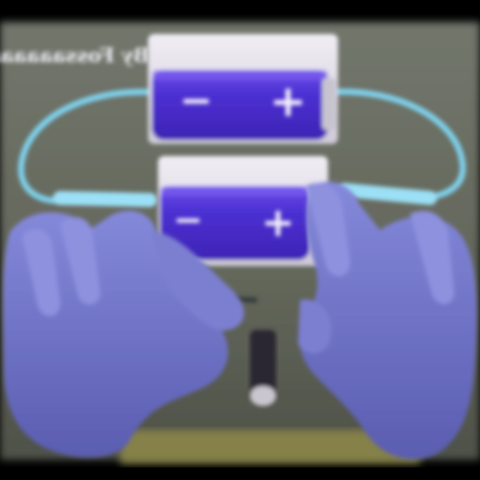 Image resolution: width=480 pixels, height=480 pixels. Describe the element at coordinates (263, 396) in the screenshot. I see `bulb-glass` at that location.